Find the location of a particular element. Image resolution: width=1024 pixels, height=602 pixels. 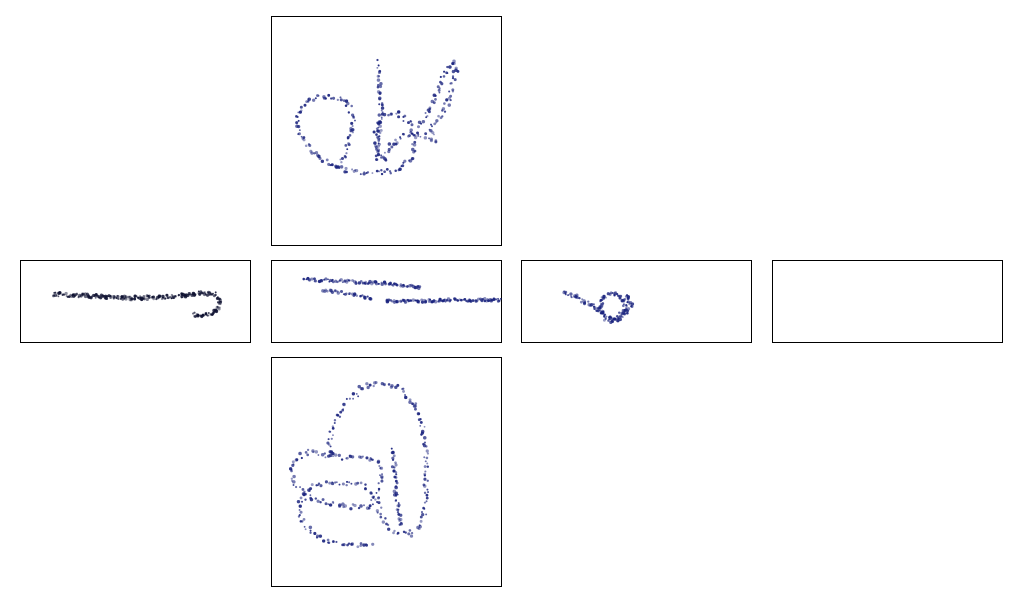

chart-panel-right is located at coordinates (636, 301).